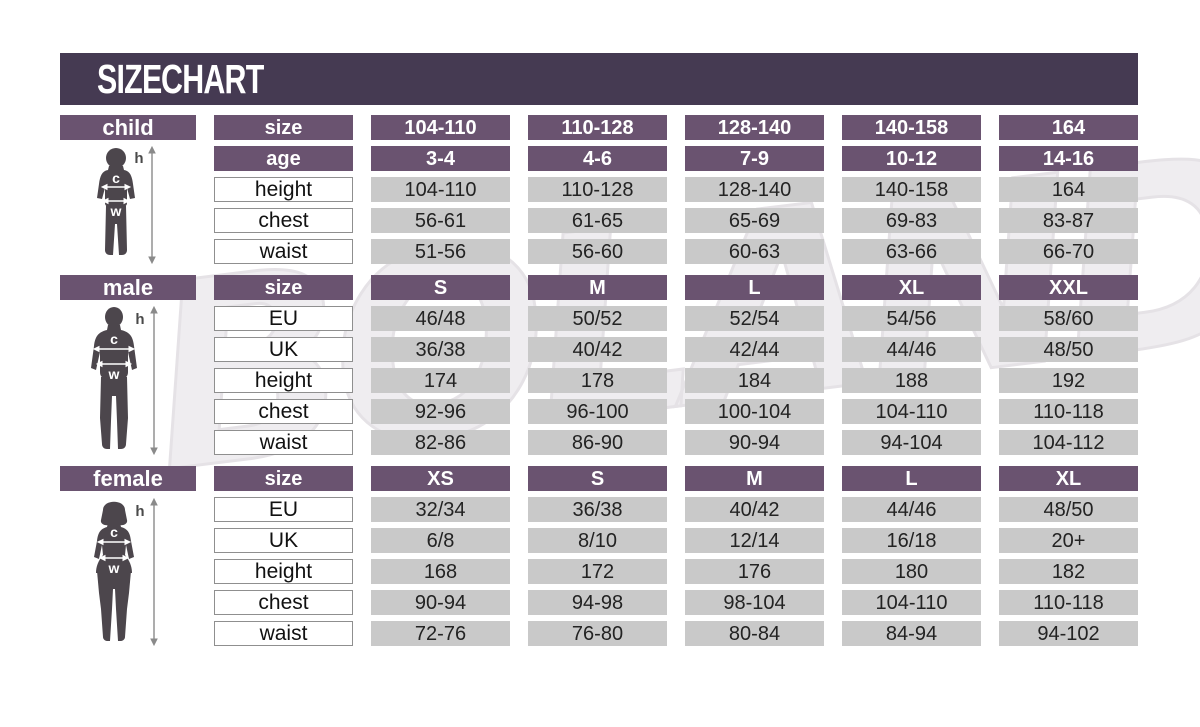 Image resolution: width=1200 pixels, height=727 pixels. Describe the element at coordinates (754, 509) in the screenshot. I see `value-cell: 40/42` at that location.